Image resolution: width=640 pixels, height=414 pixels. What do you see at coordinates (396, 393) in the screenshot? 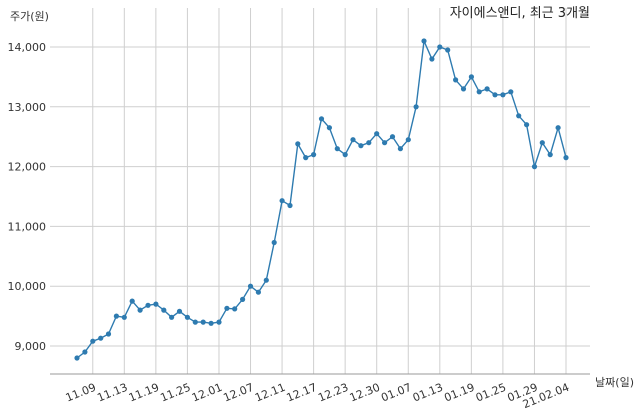
I see `x-tick-label: 01.07` at bounding box center [396, 393].